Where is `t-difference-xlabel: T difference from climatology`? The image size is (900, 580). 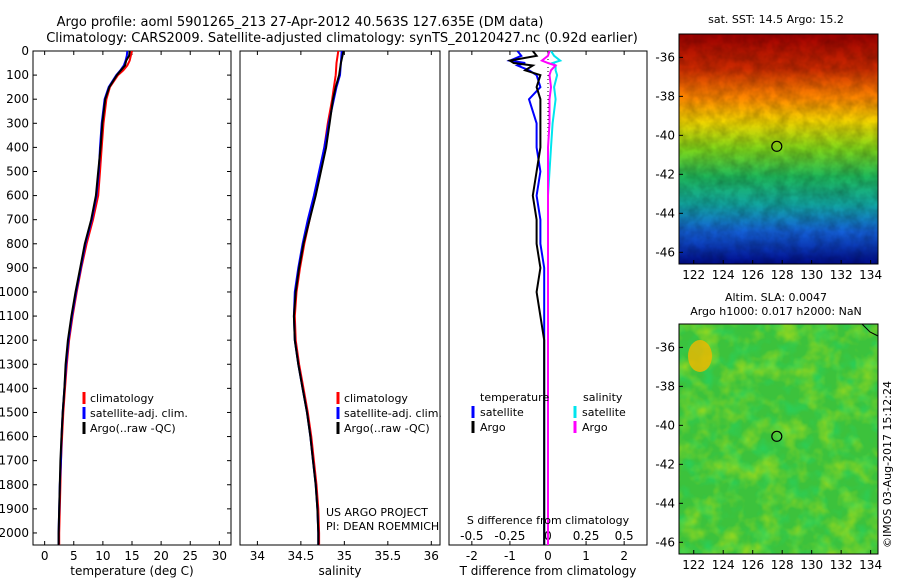 t-difference-xlabel: T difference from climatology is located at coordinates (548, 571).